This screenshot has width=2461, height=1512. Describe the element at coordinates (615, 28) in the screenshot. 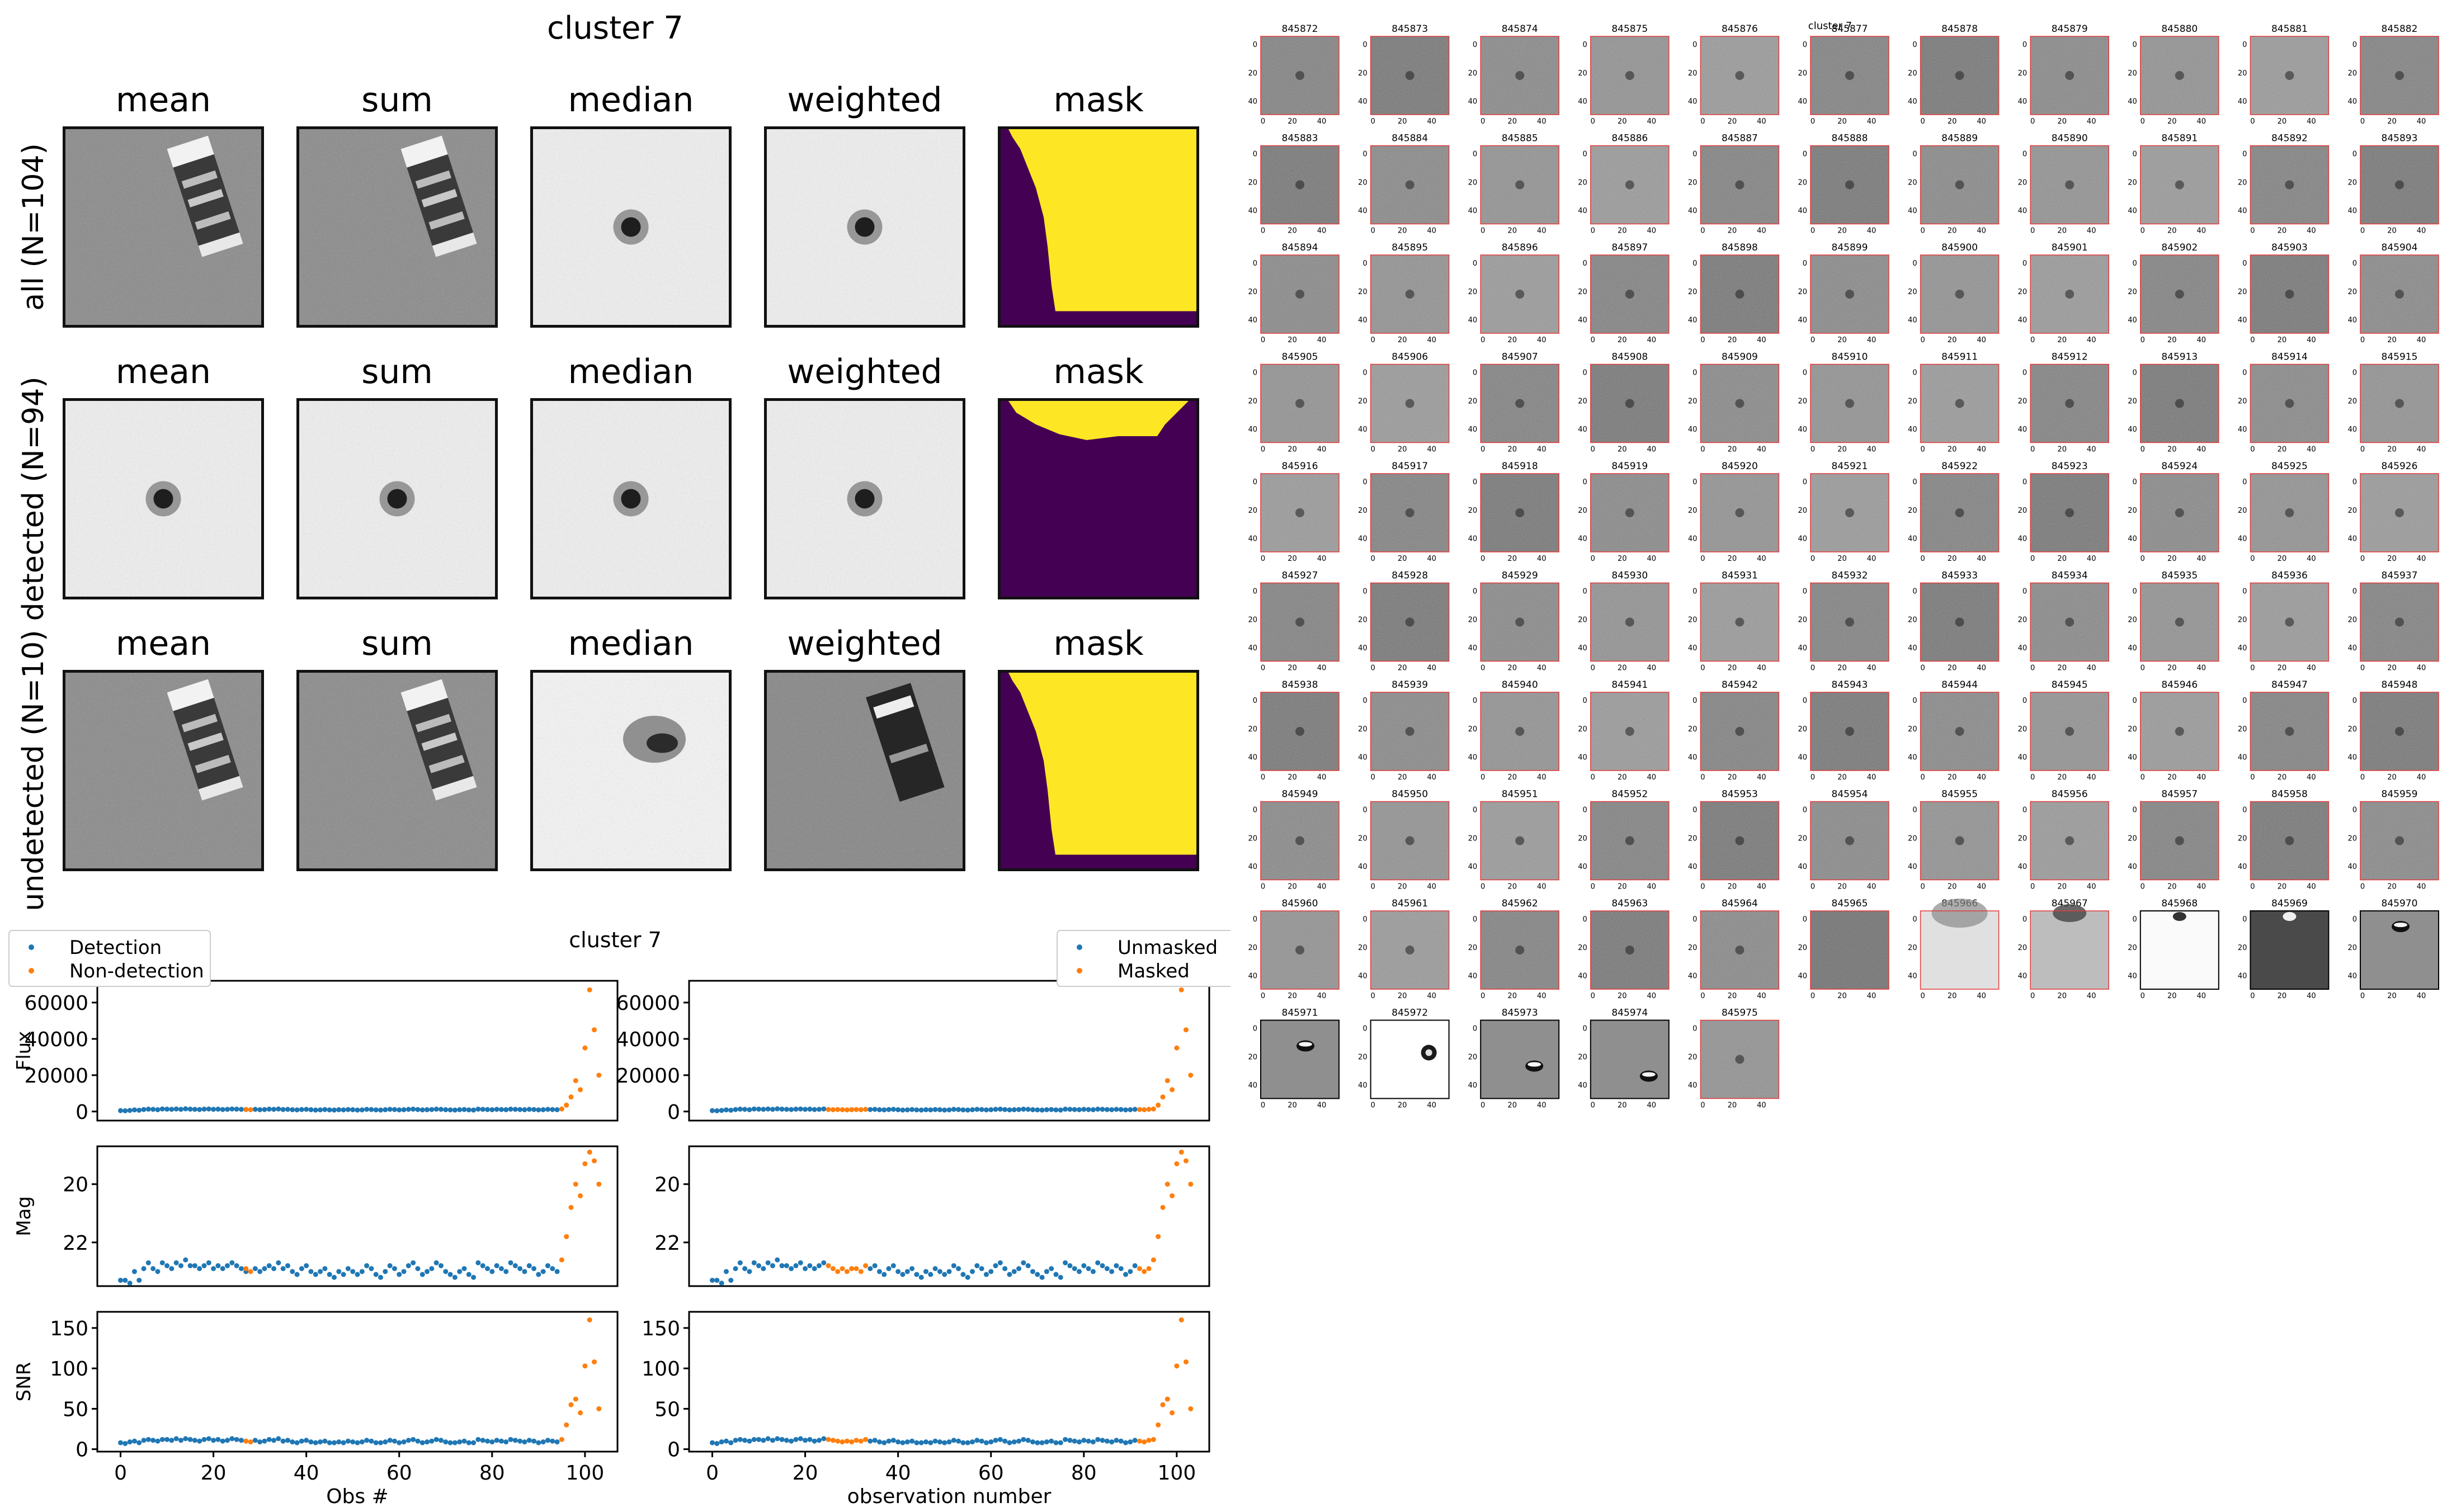

I see `stack-figure-title: cluster 7` at that location.